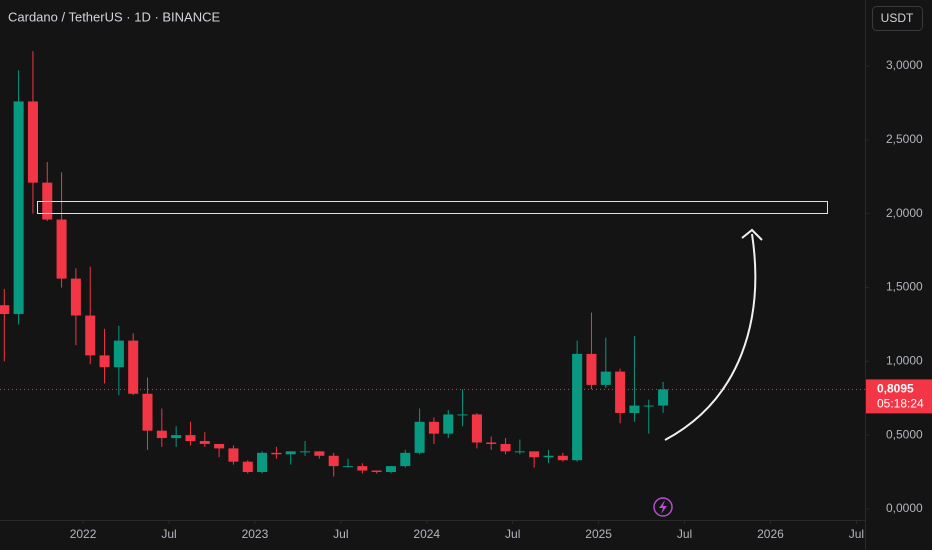 Image resolution: width=932 pixels, height=550 pixels. I want to click on y-tick-label: 0,0000, so click(904, 508).